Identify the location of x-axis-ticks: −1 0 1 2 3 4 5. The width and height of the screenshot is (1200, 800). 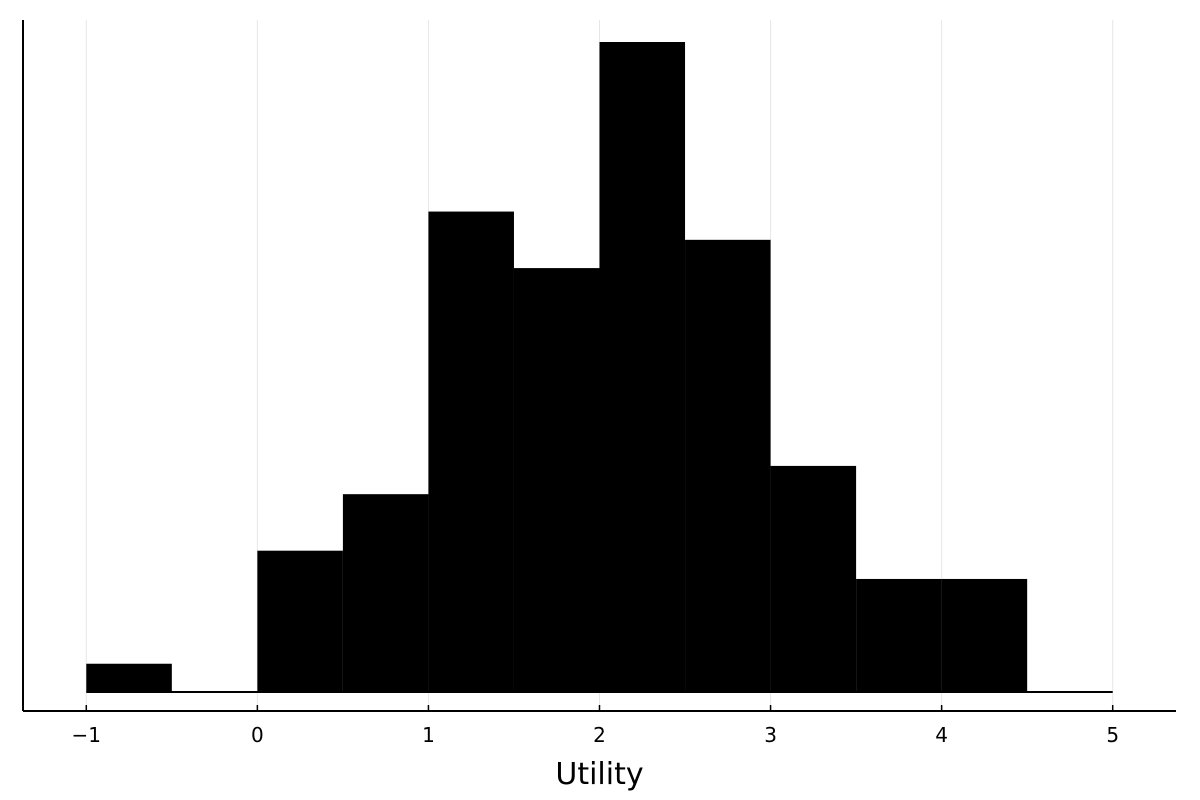
(595, 726).